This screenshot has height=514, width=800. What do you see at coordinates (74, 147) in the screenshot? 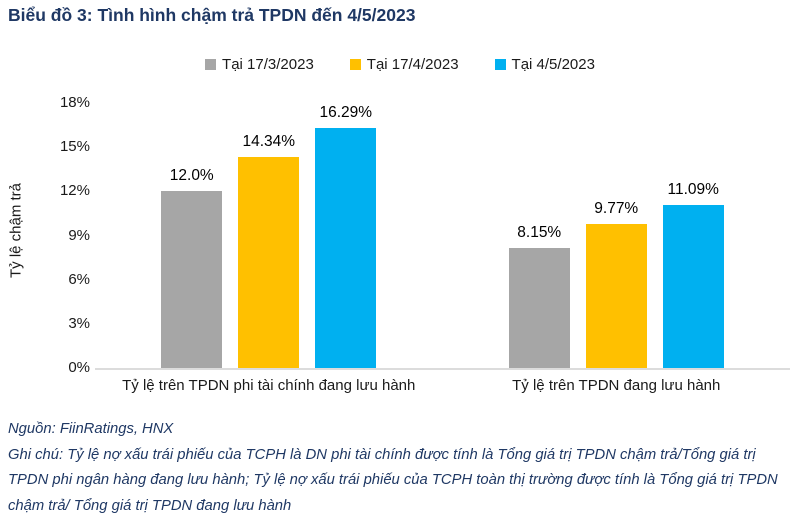
I see `y-tick-label: 15%` at bounding box center [74, 147].